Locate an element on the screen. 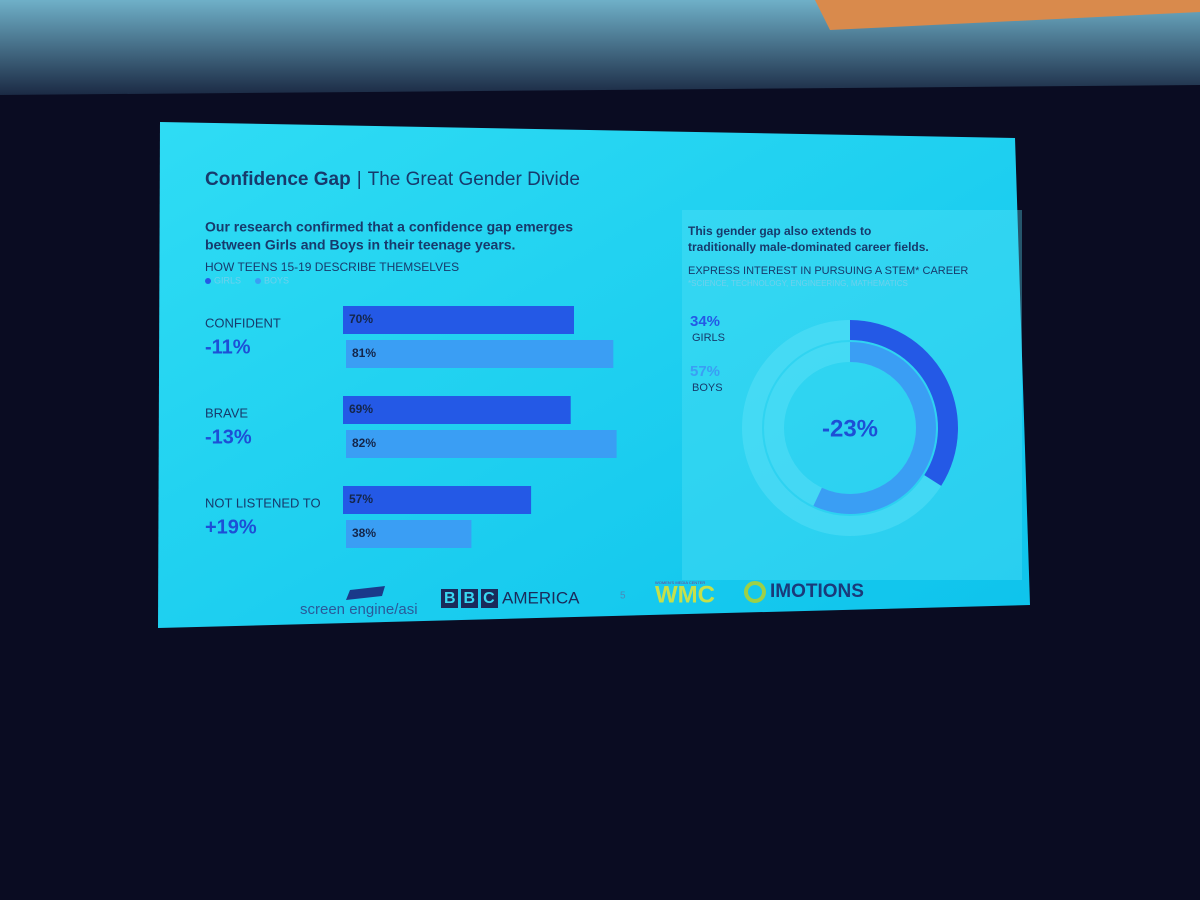 This screenshot has width=1200, height=900. logo-screen-engine: screen engine/asi is located at coordinates (359, 609).